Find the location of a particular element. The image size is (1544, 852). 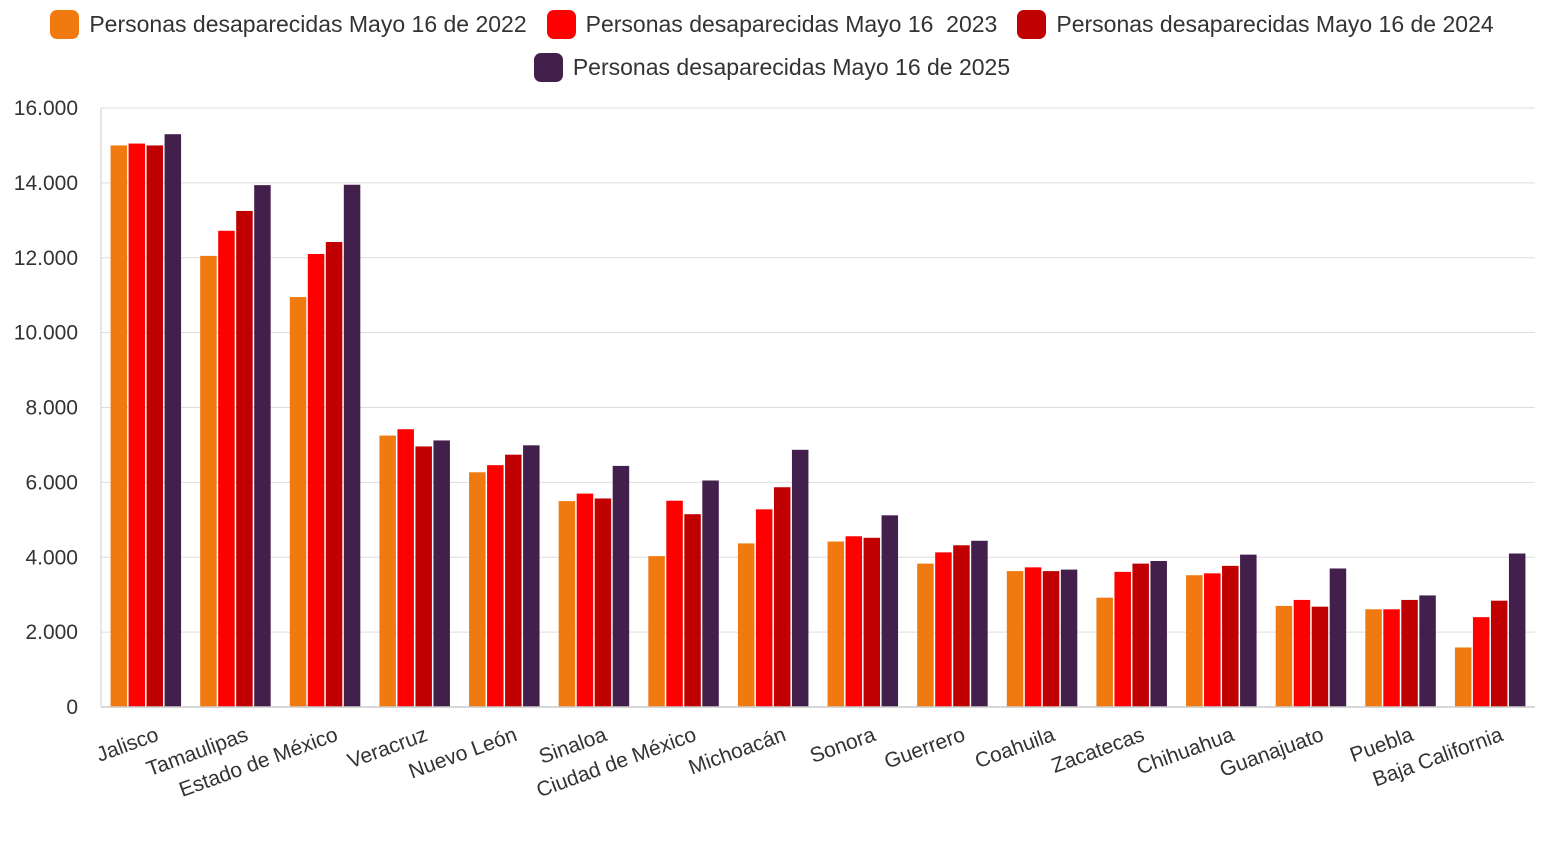

y-tick-label: 10.000 is located at coordinates (46, 333).